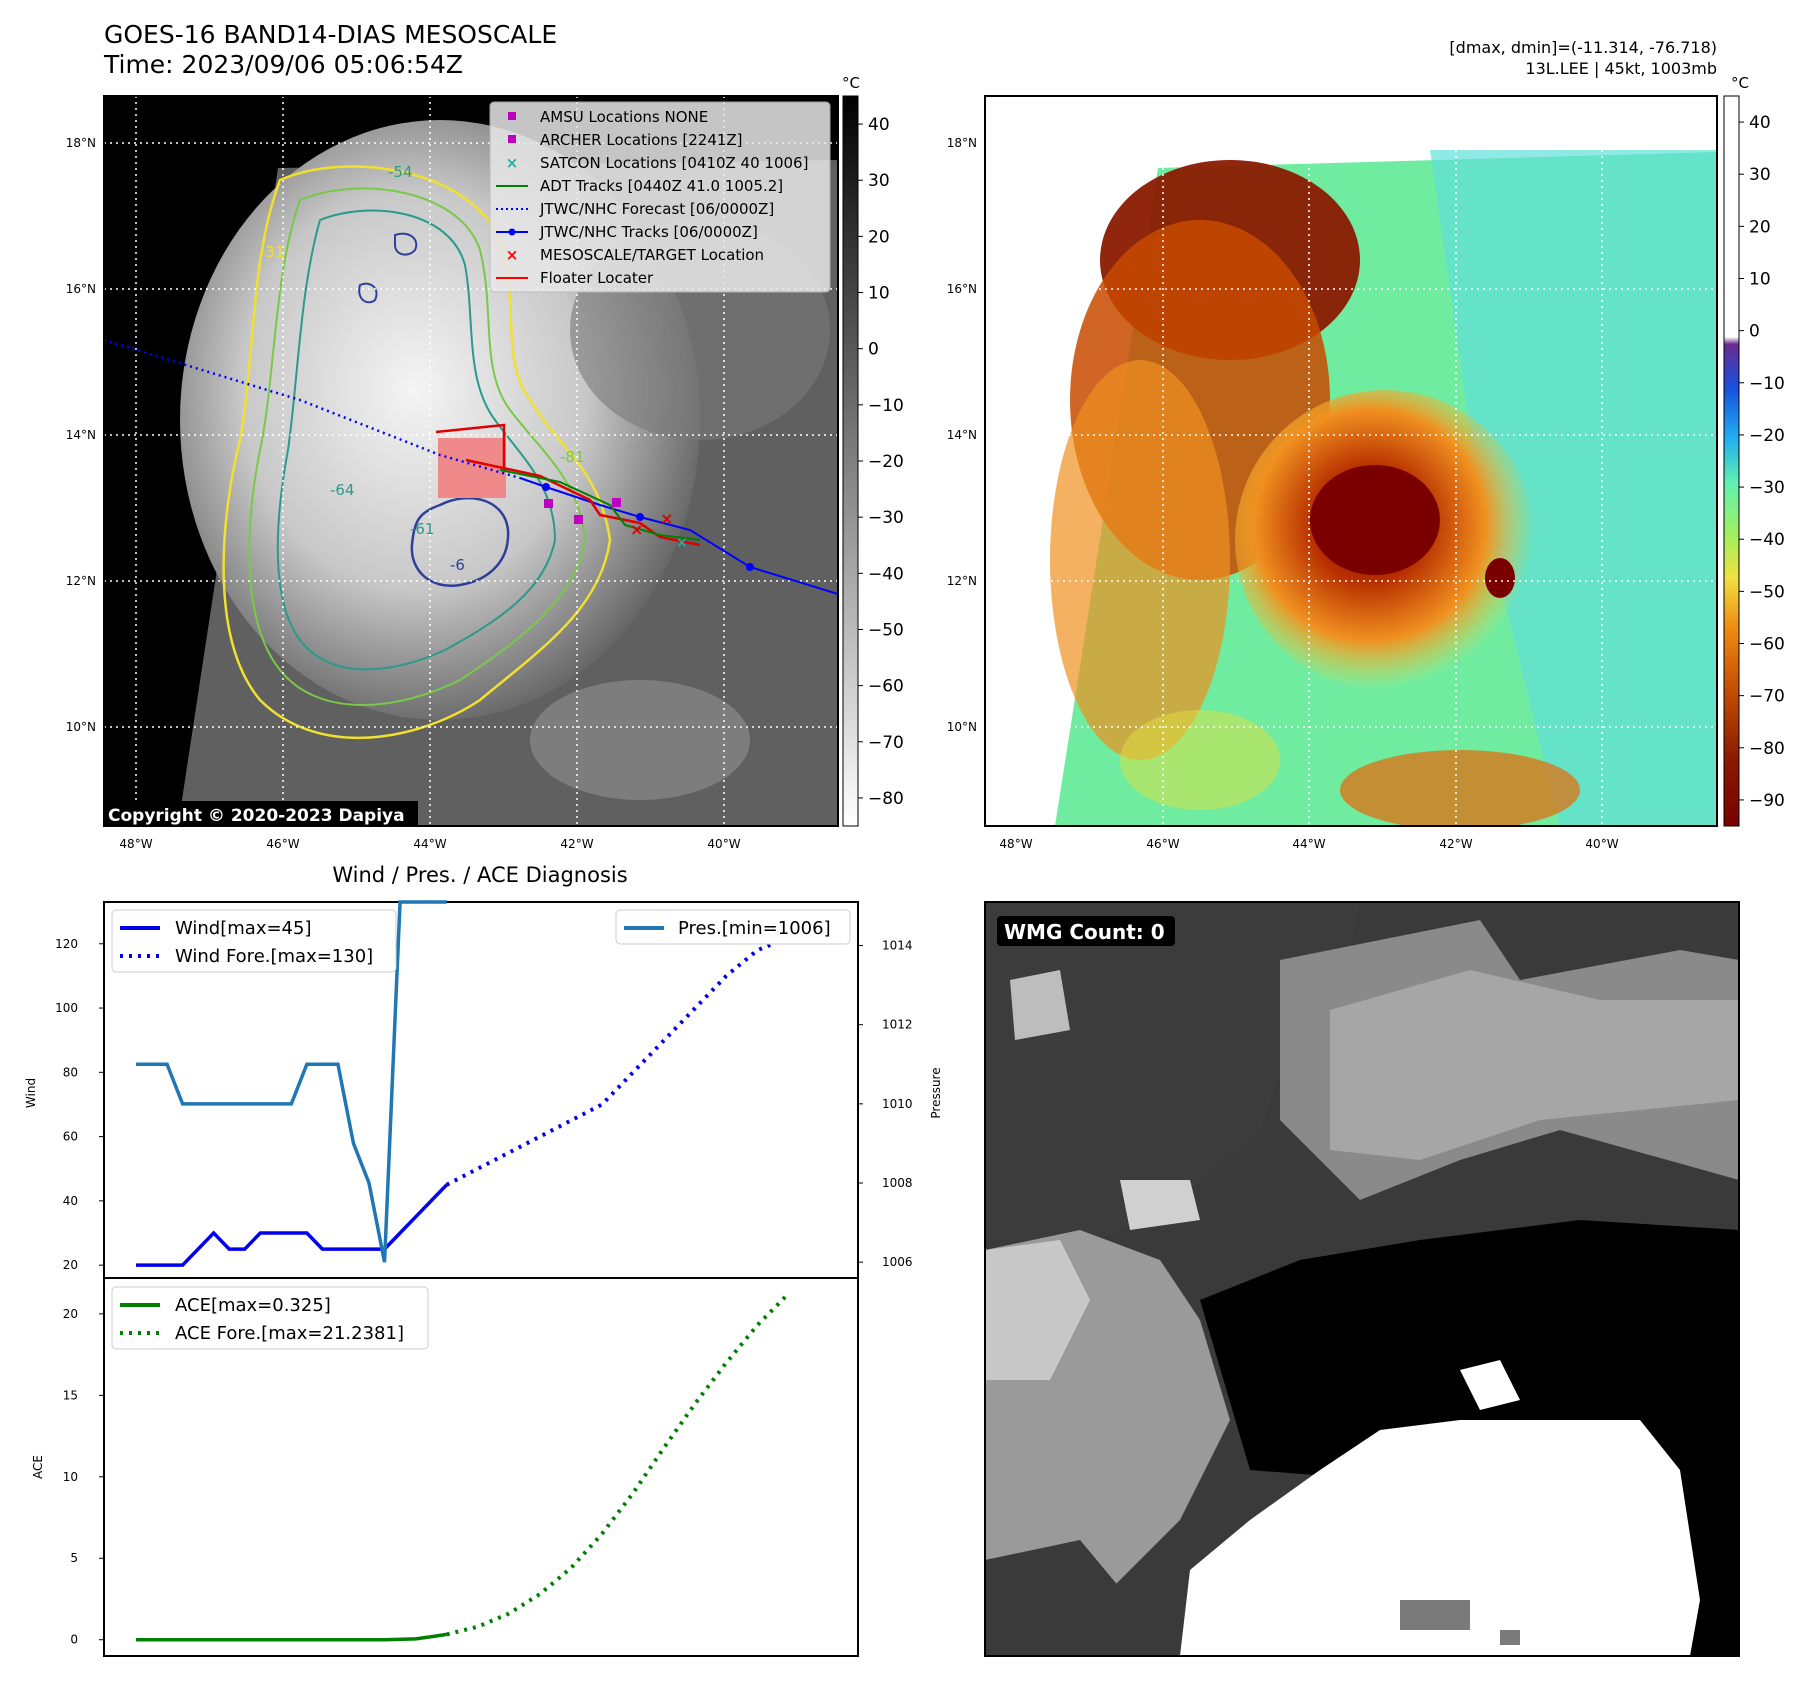  What do you see at coordinates (400, 172) in the screenshot?
I see `contour-label: -54` at bounding box center [400, 172].